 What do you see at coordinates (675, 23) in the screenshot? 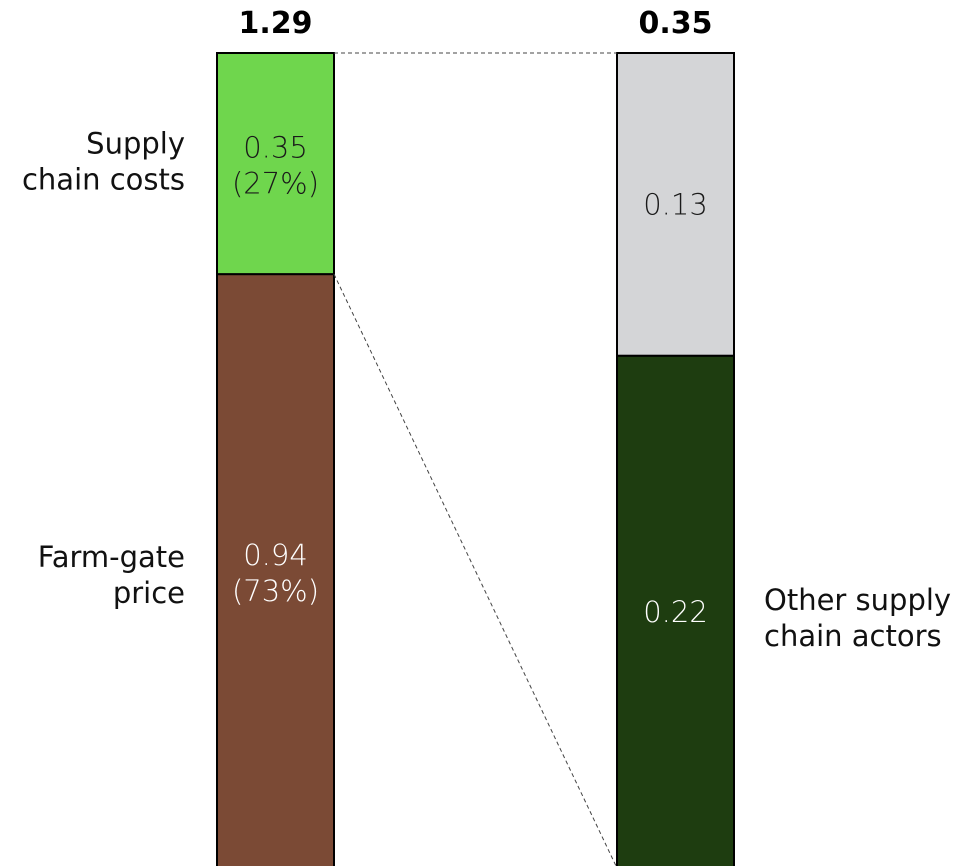
I see `bar-total-label: 0.35` at bounding box center [675, 23].